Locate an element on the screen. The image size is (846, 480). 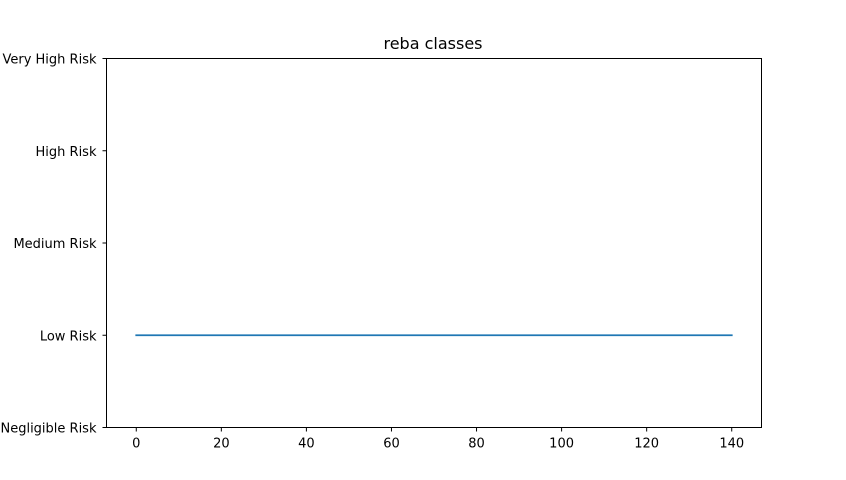
x-axis: 0 20 40 60 80 100 120 140 is located at coordinates (438, 439).